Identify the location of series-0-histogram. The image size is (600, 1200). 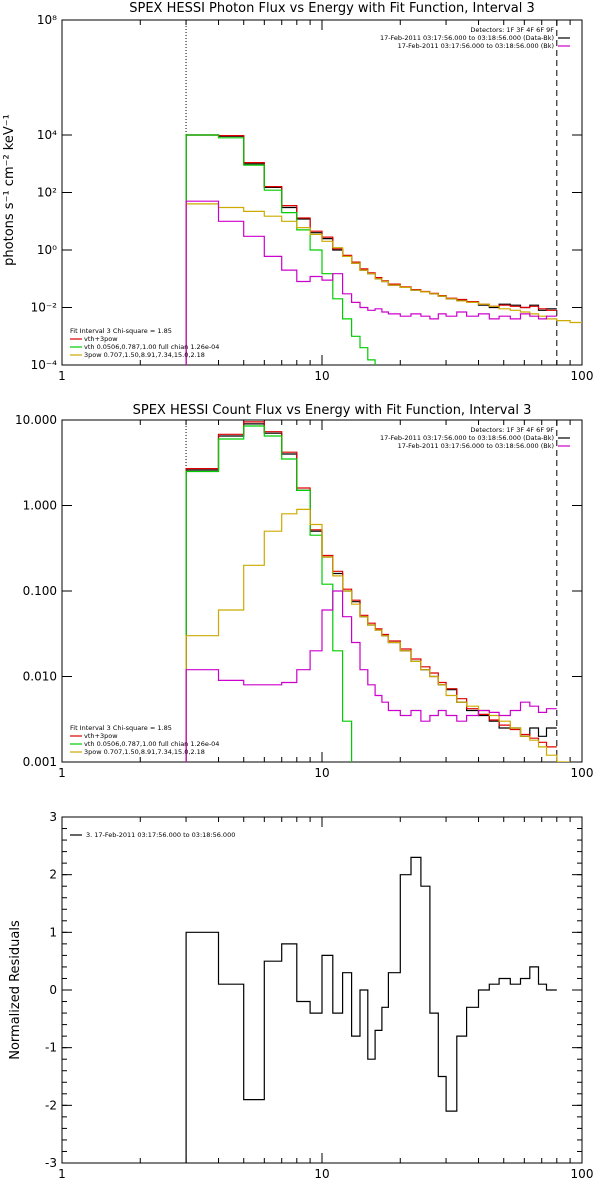
(371, 249).